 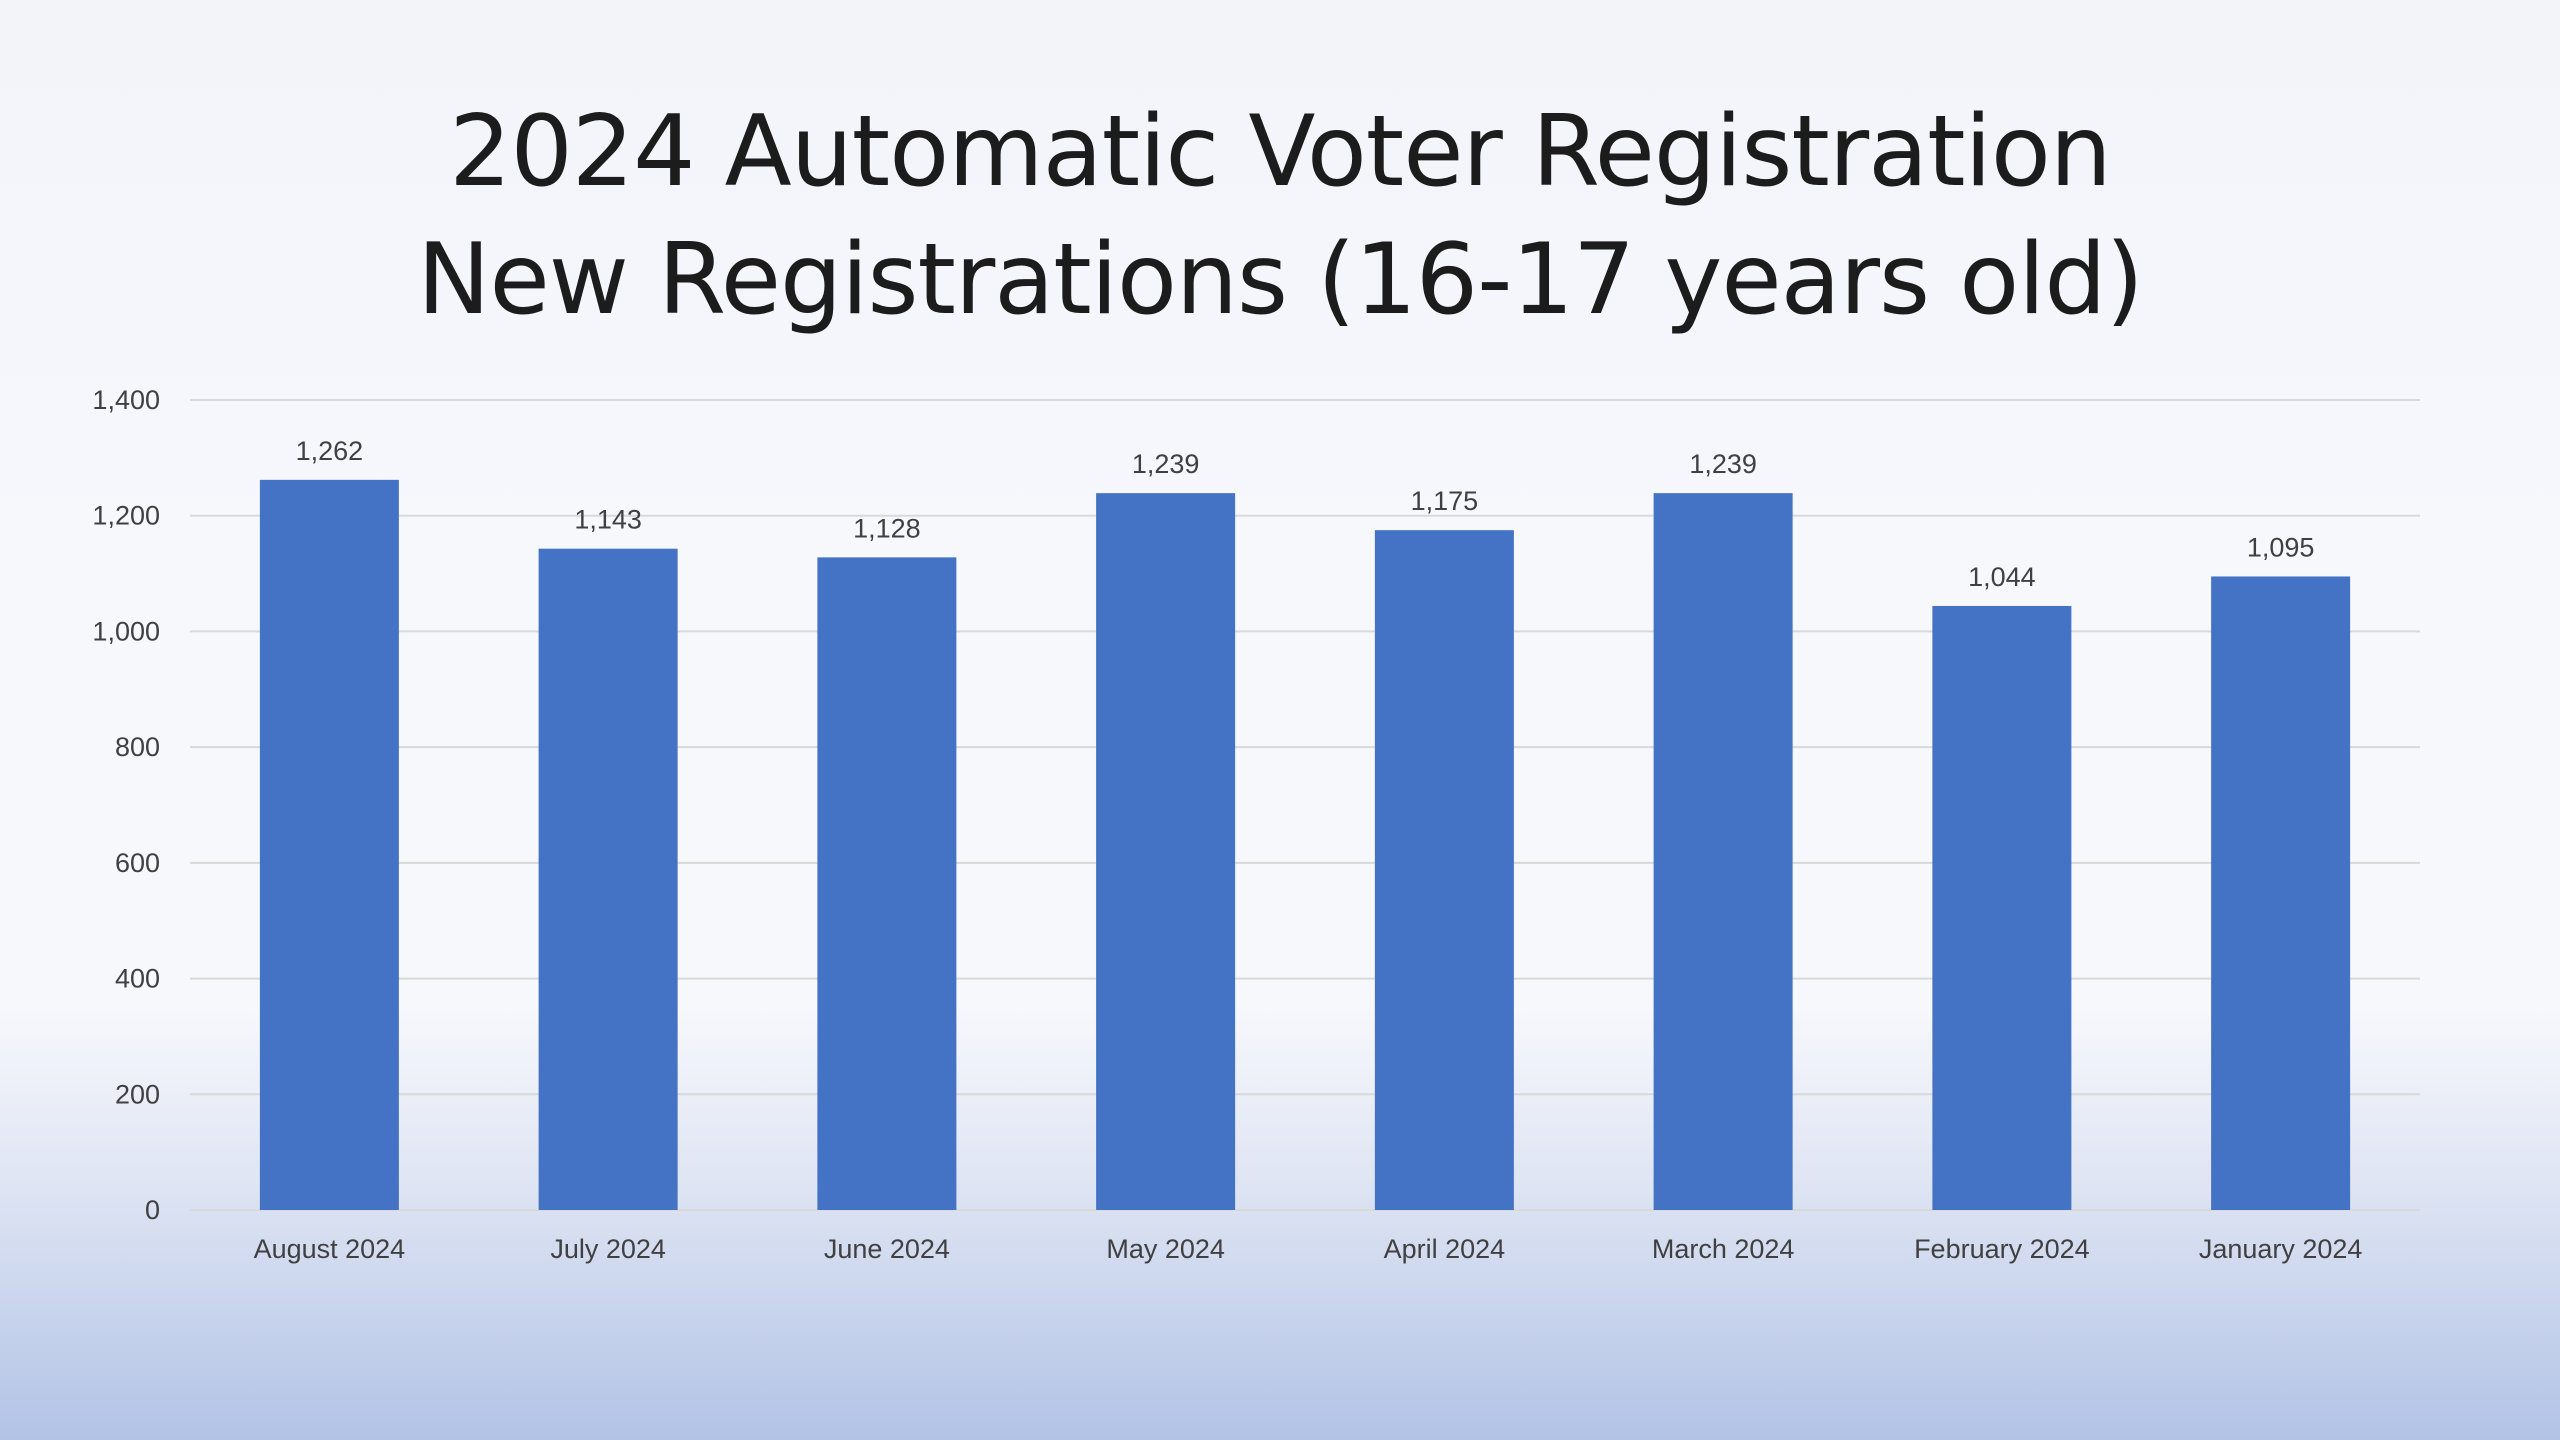 What do you see at coordinates (126, 400) in the screenshot?
I see `y-tick-label: 1,400` at bounding box center [126, 400].